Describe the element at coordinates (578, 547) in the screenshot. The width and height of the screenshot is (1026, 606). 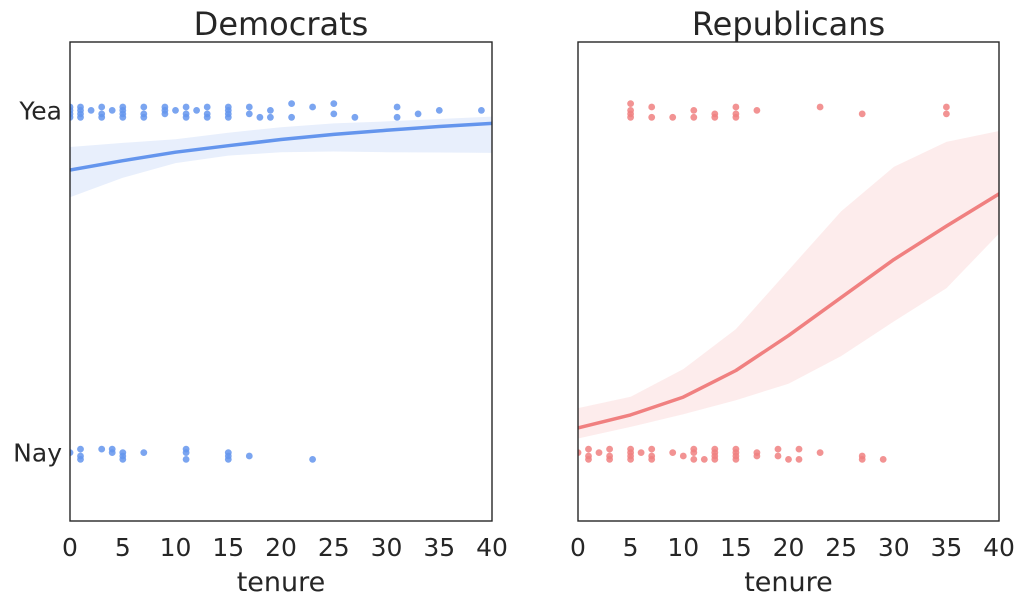
I see `republicans-x-tick-label: 0` at that location.